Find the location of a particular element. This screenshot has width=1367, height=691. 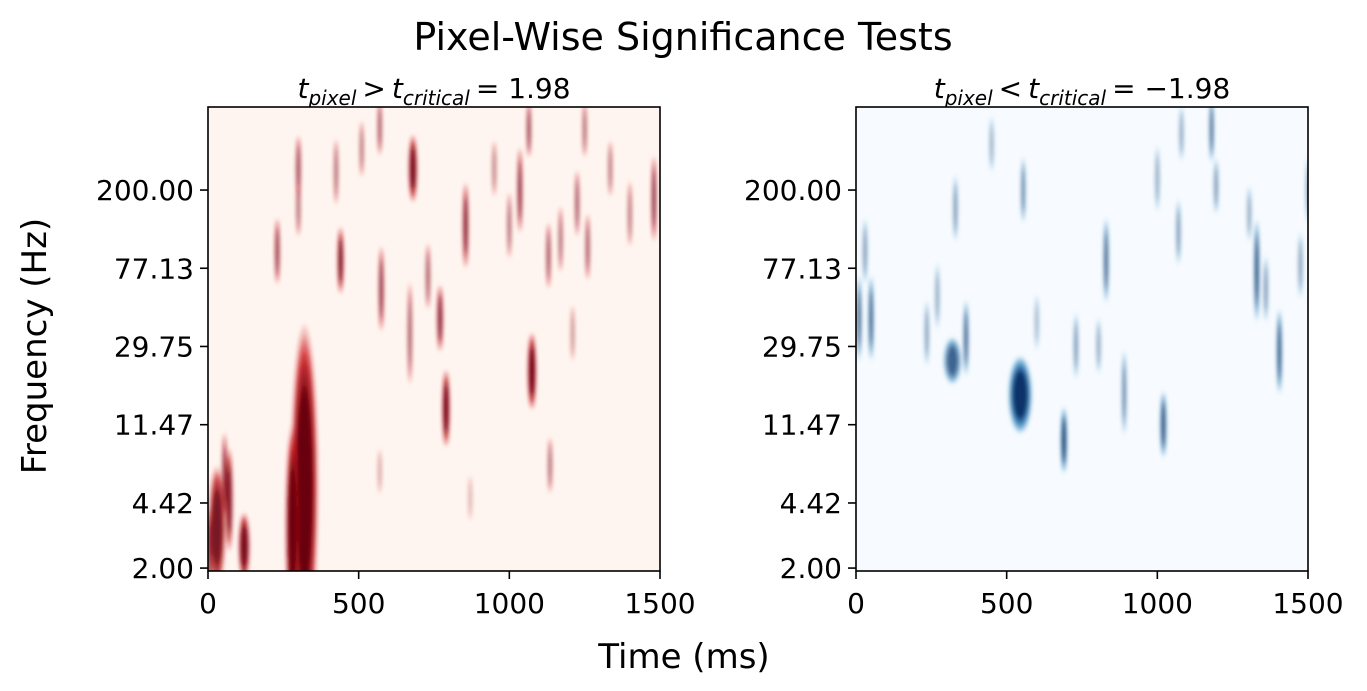

figure-ylabel: Frequency (Hz) is located at coordinates (35, 346).